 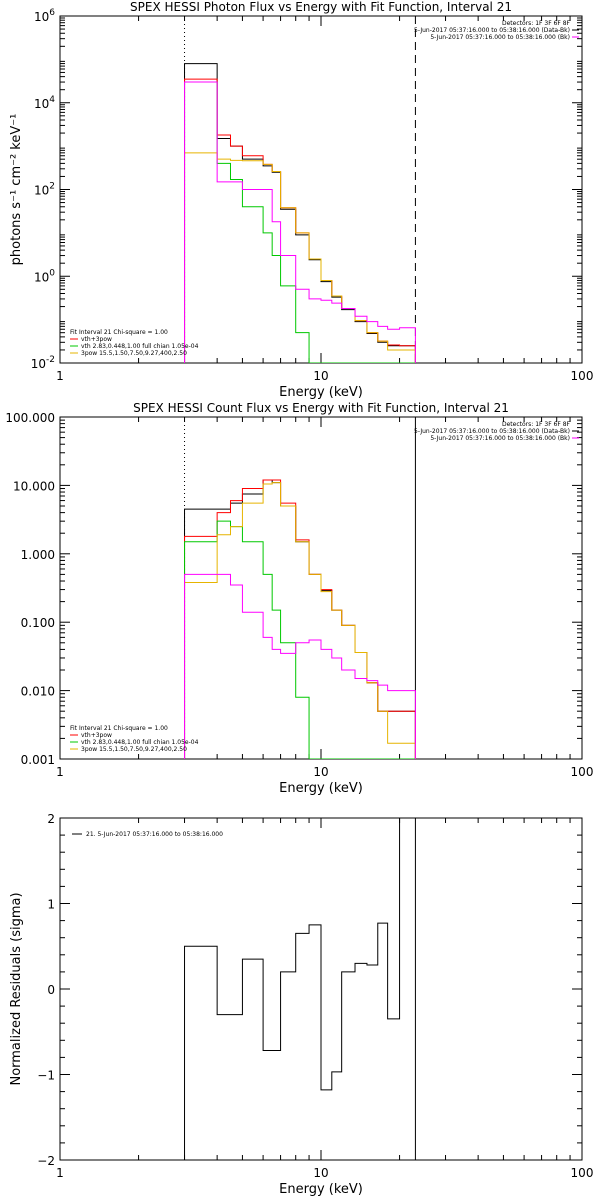 What do you see at coordinates (38, 760) in the screenshot?
I see `y-tick-label: 0.001` at bounding box center [38, 760].